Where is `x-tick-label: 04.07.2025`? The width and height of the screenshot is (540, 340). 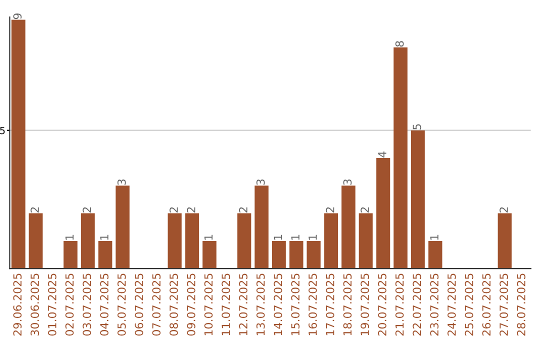 x-tick-label: 04.07.2025 is located at coordinates (104, 305).